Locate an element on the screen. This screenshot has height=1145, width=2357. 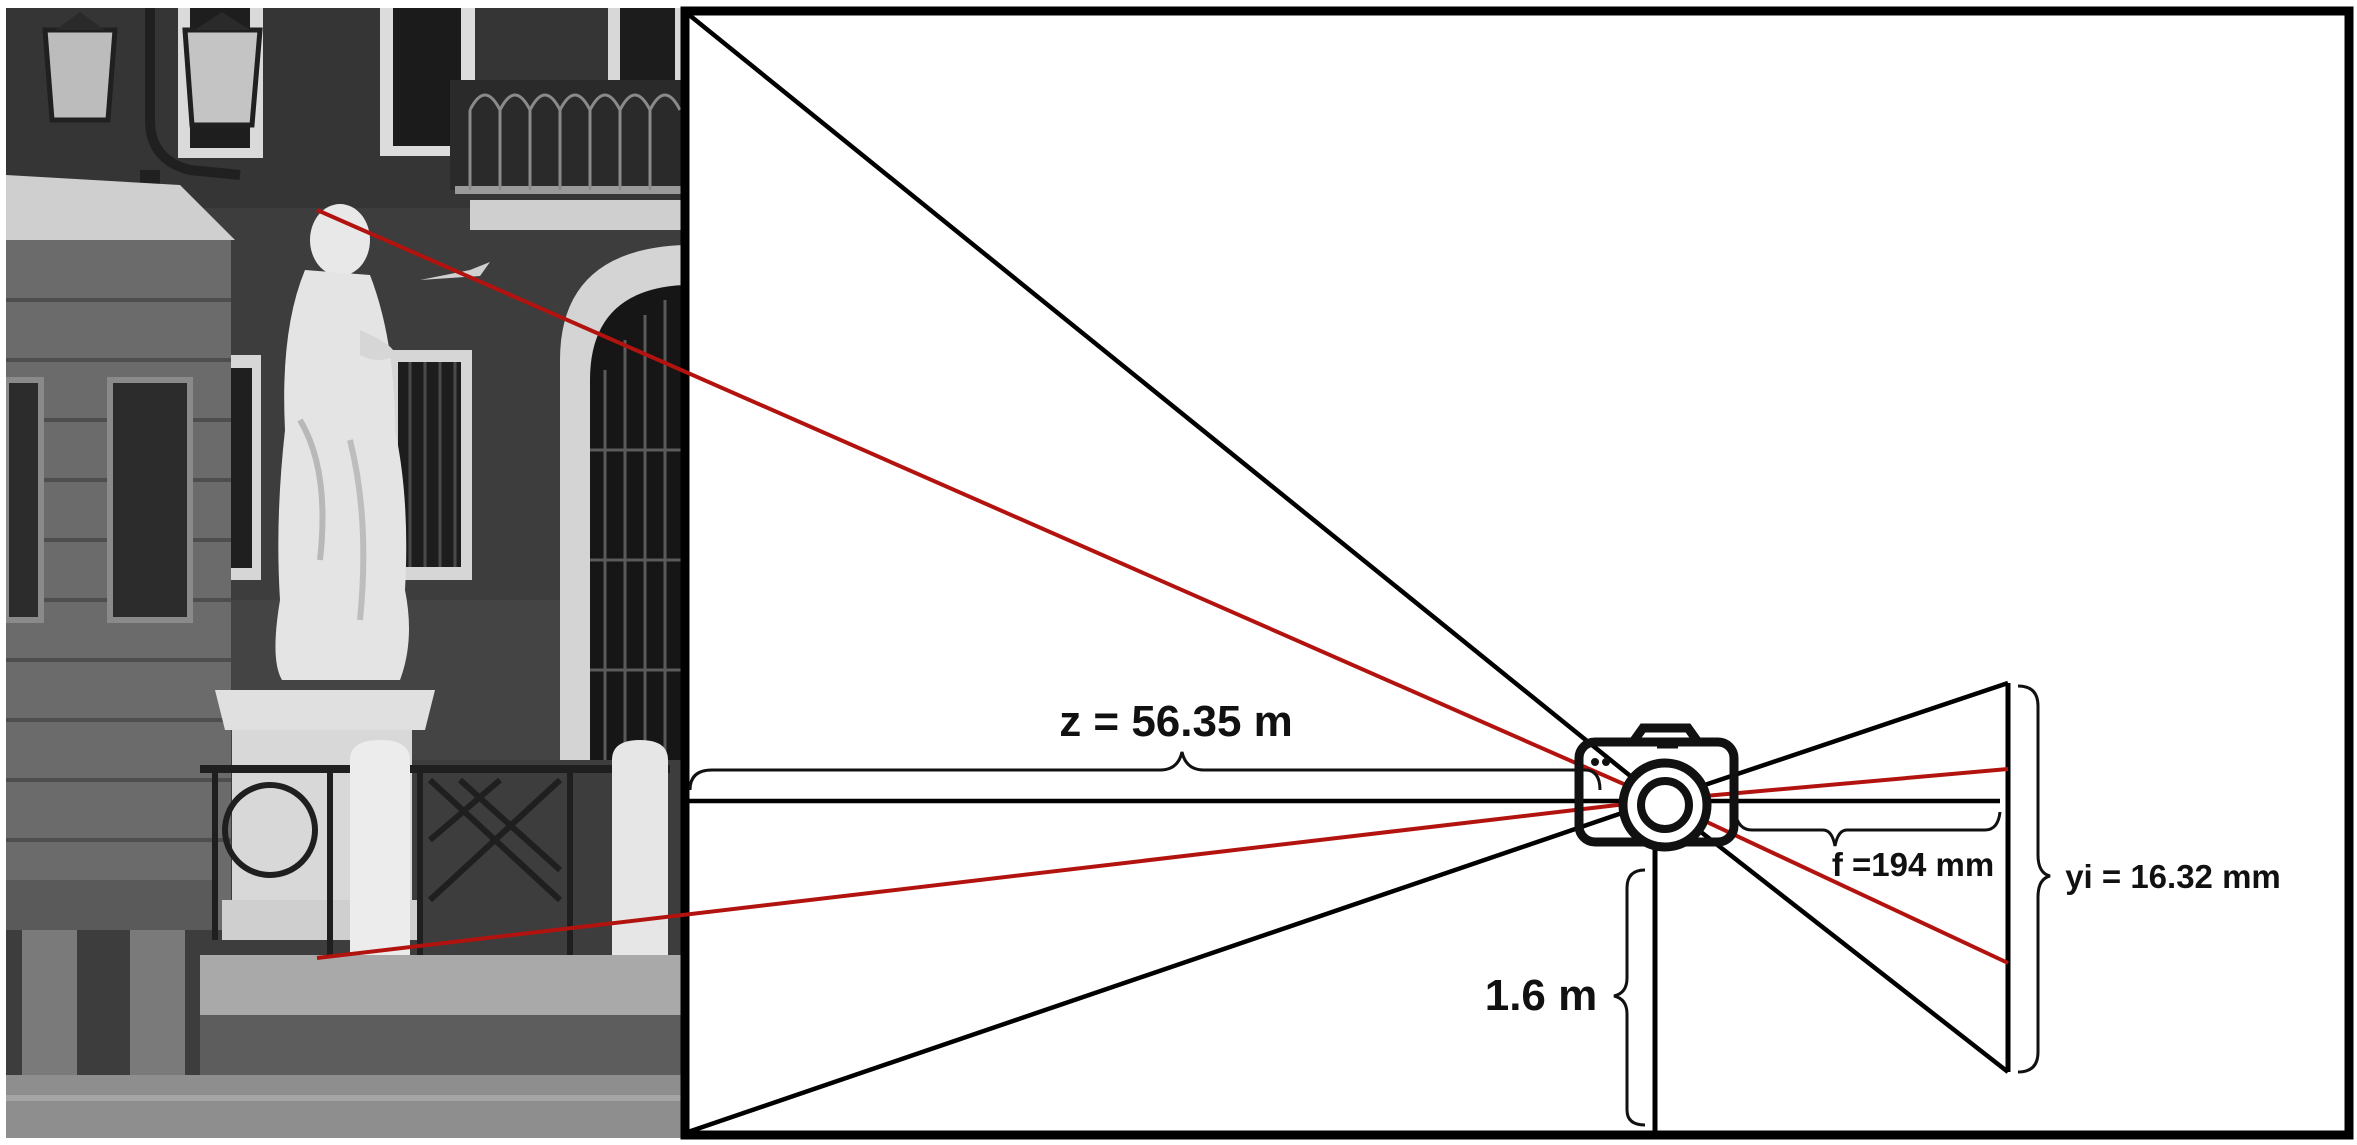
balcony is located at coordinates (566, 155).